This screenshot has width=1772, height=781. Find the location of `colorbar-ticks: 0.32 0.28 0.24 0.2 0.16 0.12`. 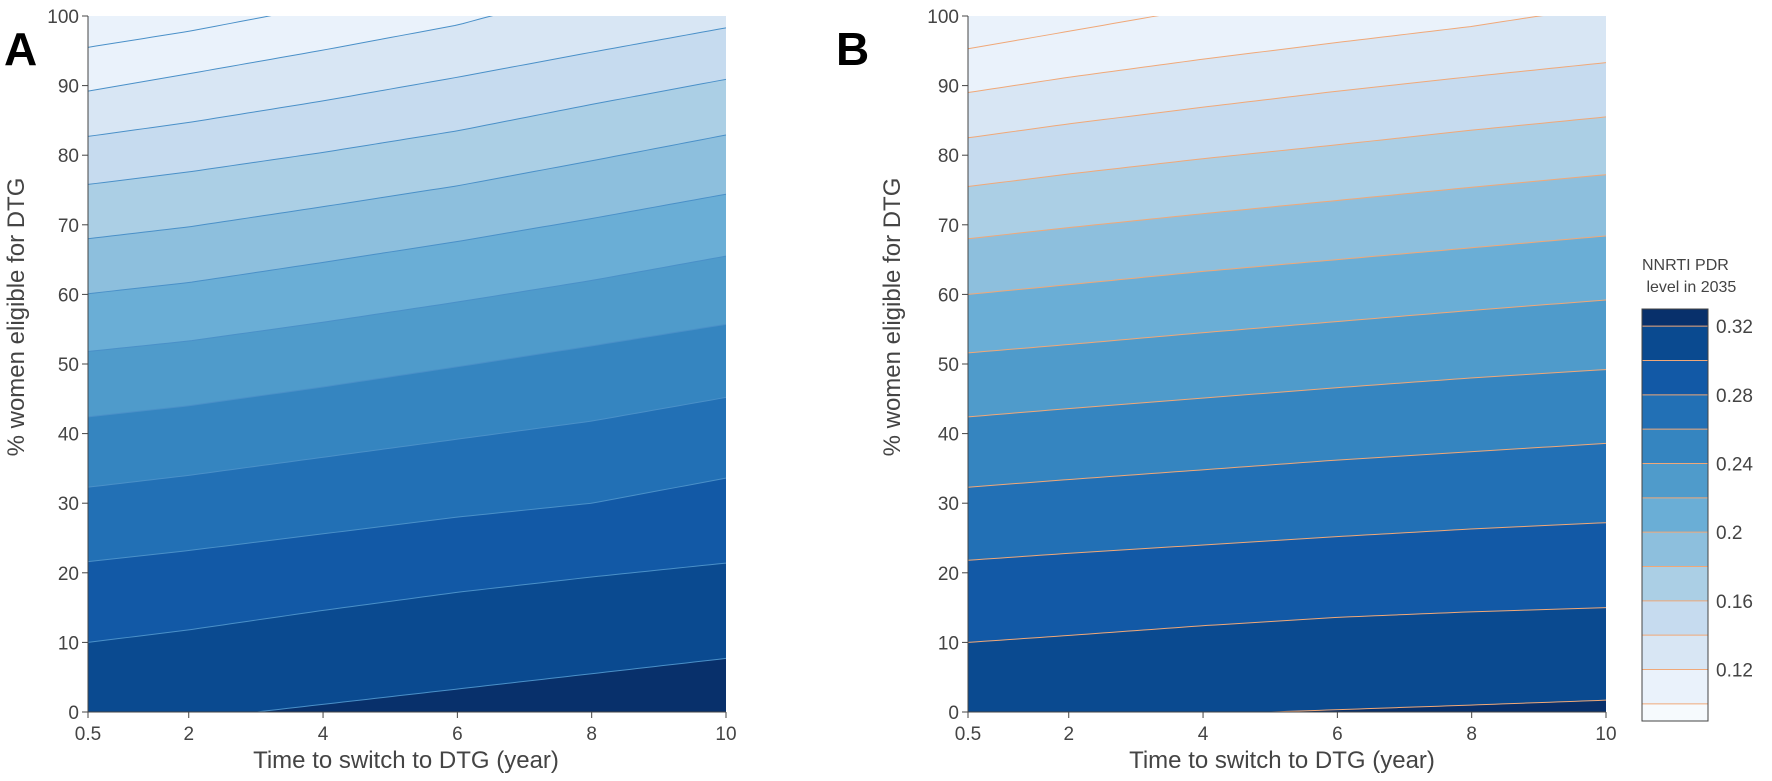

colorbar-ticks: 0.32 0.28 0.24 0.2 0.16 0.12 is located at coordinates (1734, 499).